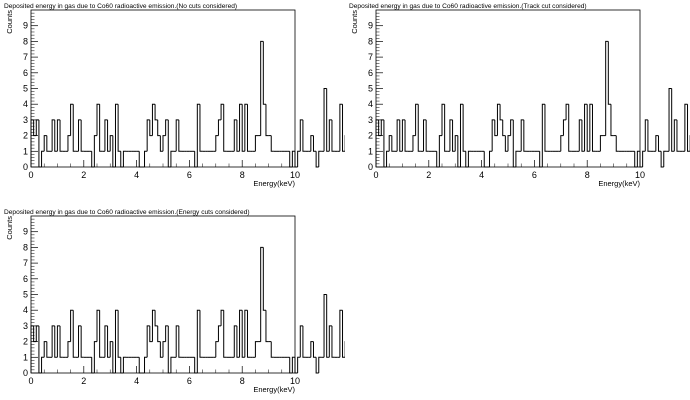 Image resolution: width=690 pixels, height=400 pixels. Describe the element at coordinates (187, 310) in the screenshot. I see `histogram-series` at that location.